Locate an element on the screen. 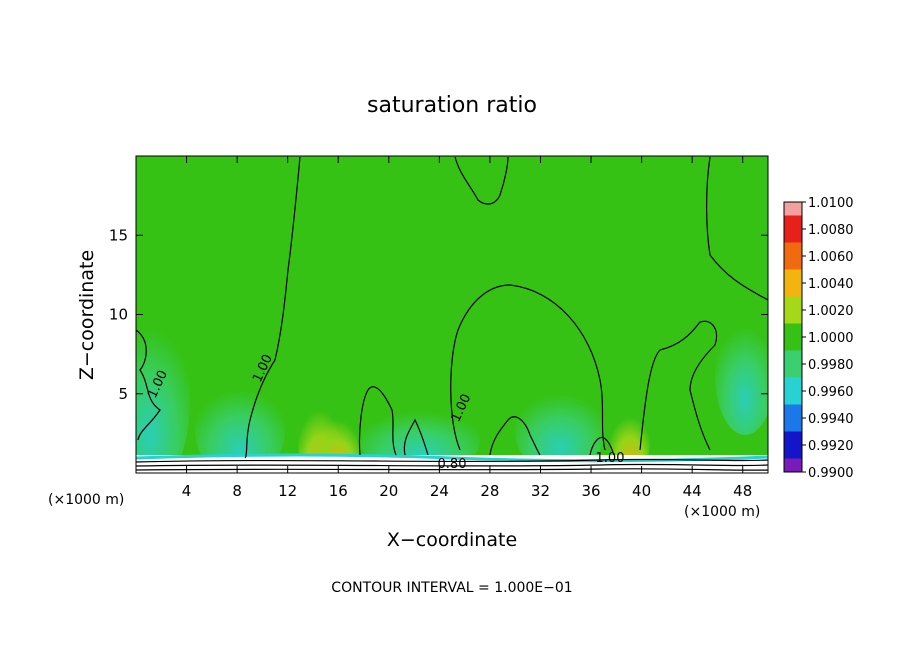  chart-title: saturation ratio is located at coordinates (452, 105).